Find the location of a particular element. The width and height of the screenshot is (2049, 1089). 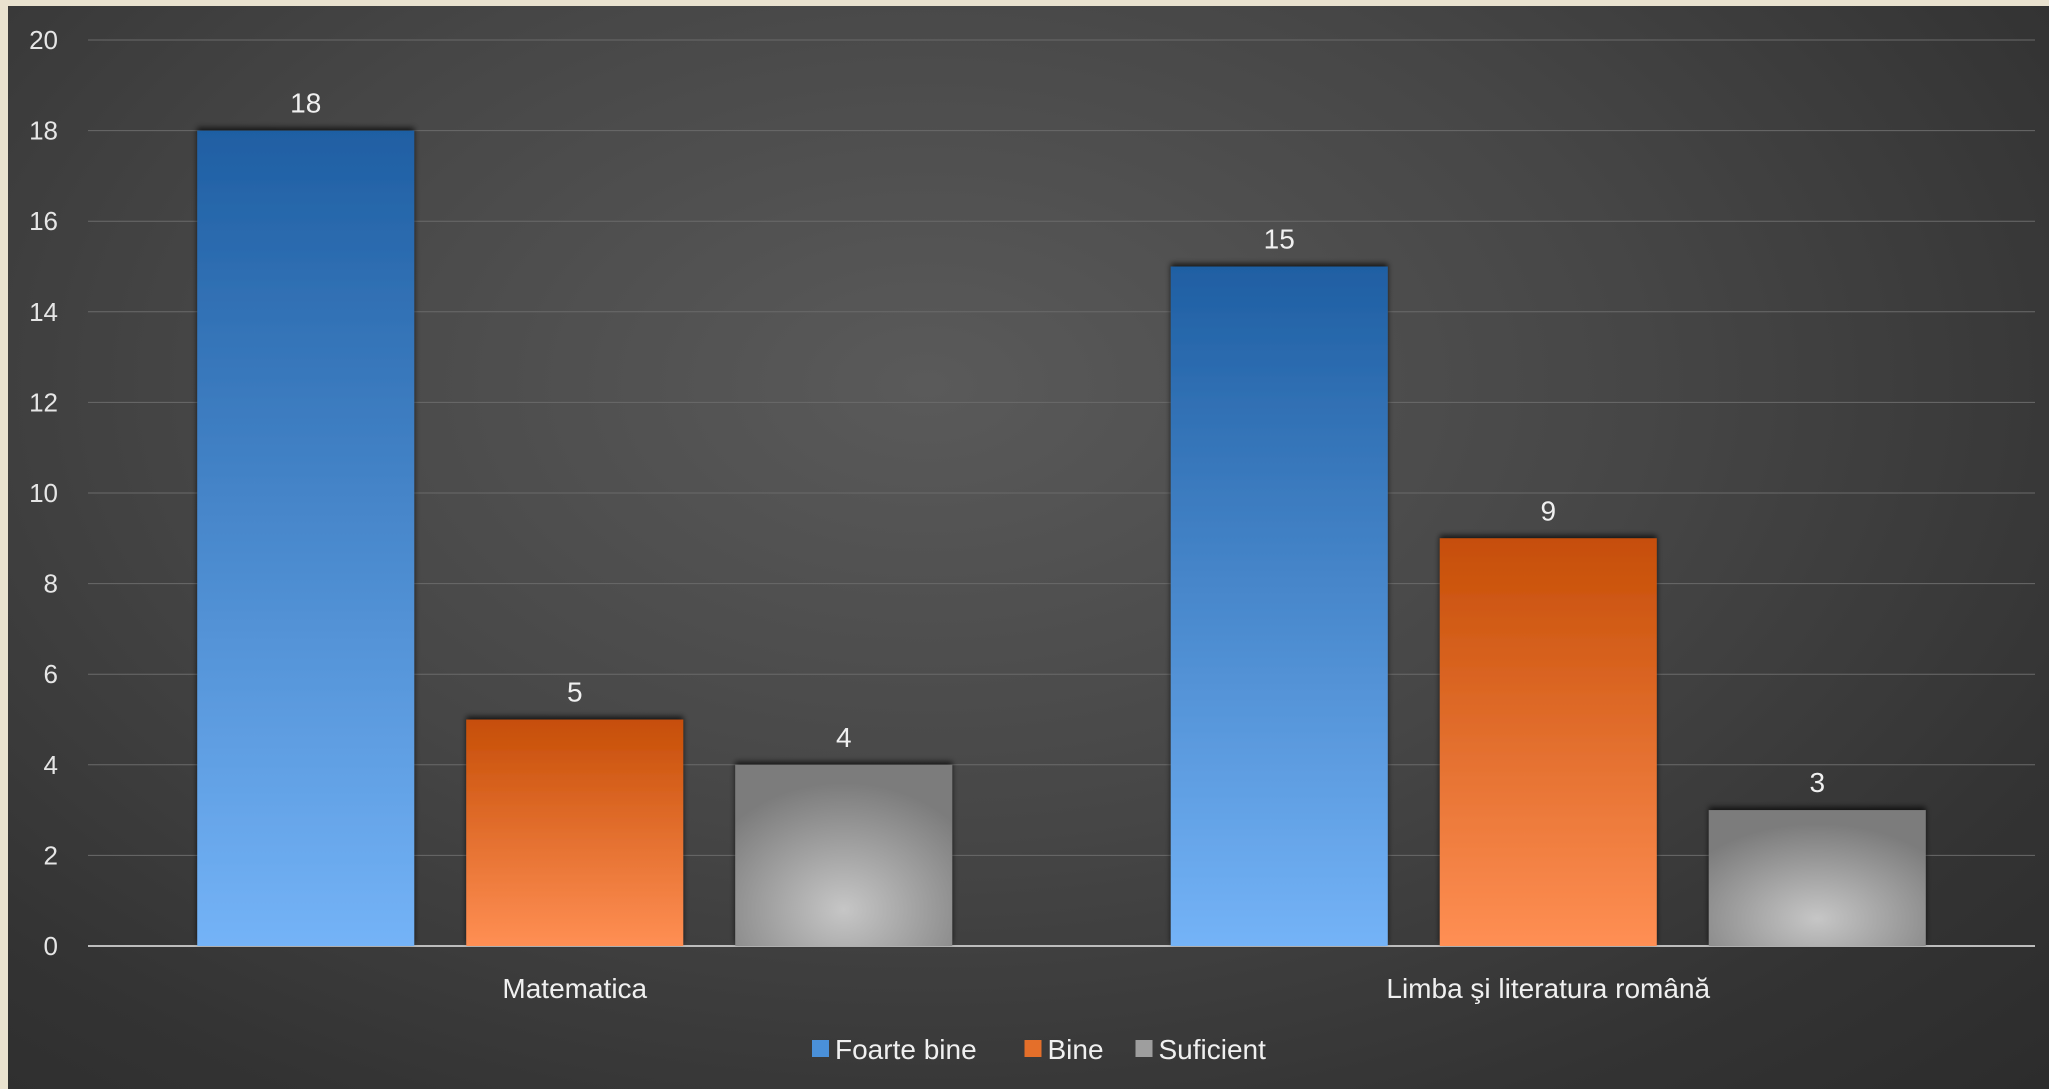

legend-label: Foarte bine is located at coordinates (906, 1049).